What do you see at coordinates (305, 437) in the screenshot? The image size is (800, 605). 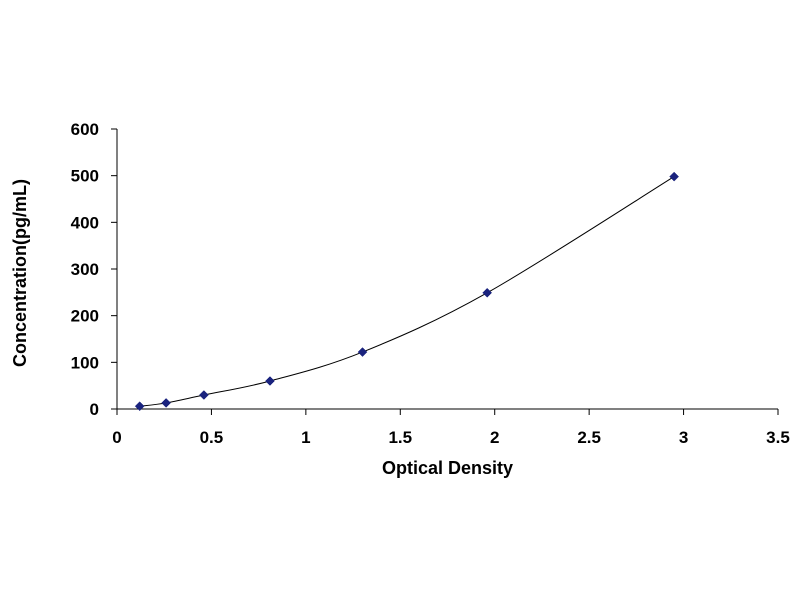 I see `x-tick-label: 1` at bounding box center [305, 437].